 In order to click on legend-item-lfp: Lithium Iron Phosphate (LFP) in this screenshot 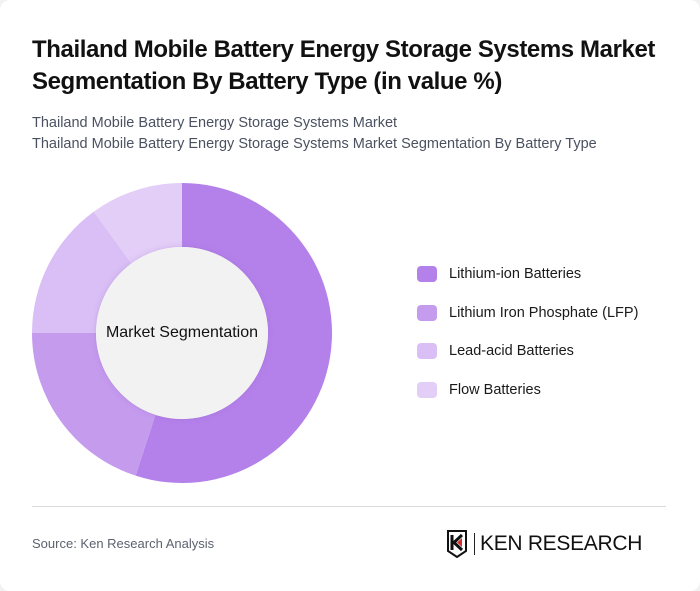, I will do `click(527, 313)`.